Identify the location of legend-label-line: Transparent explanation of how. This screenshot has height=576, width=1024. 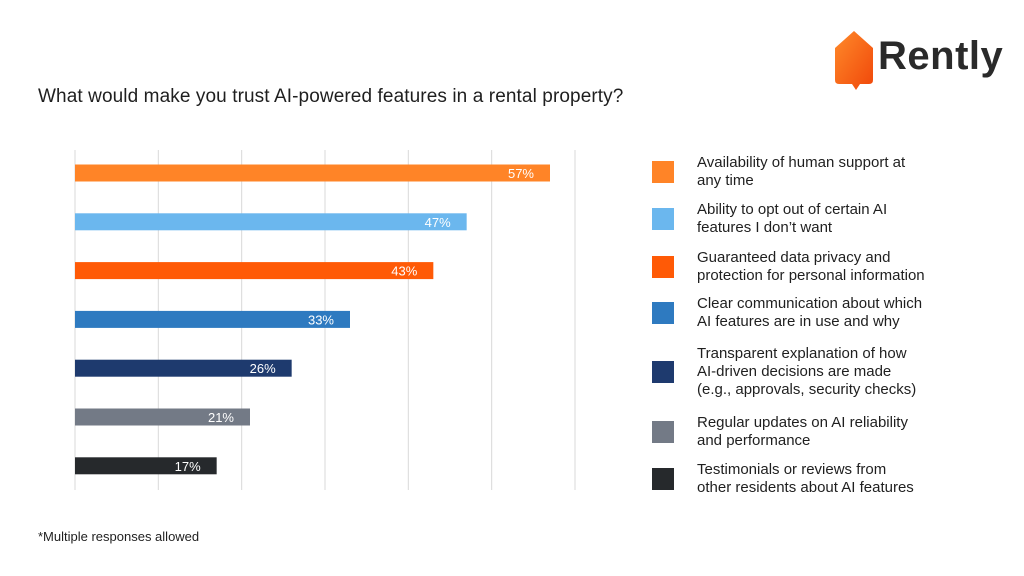
(802, 353).